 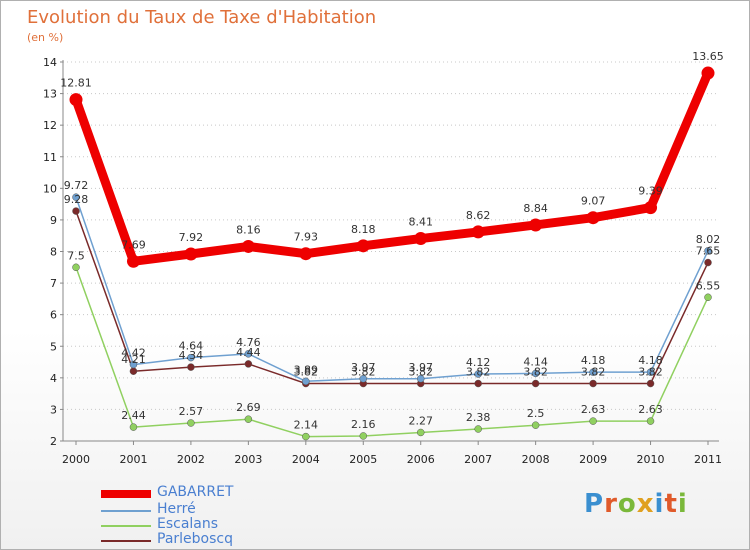 I want to click on data-label: 8.02, so click(x=708, y=239).